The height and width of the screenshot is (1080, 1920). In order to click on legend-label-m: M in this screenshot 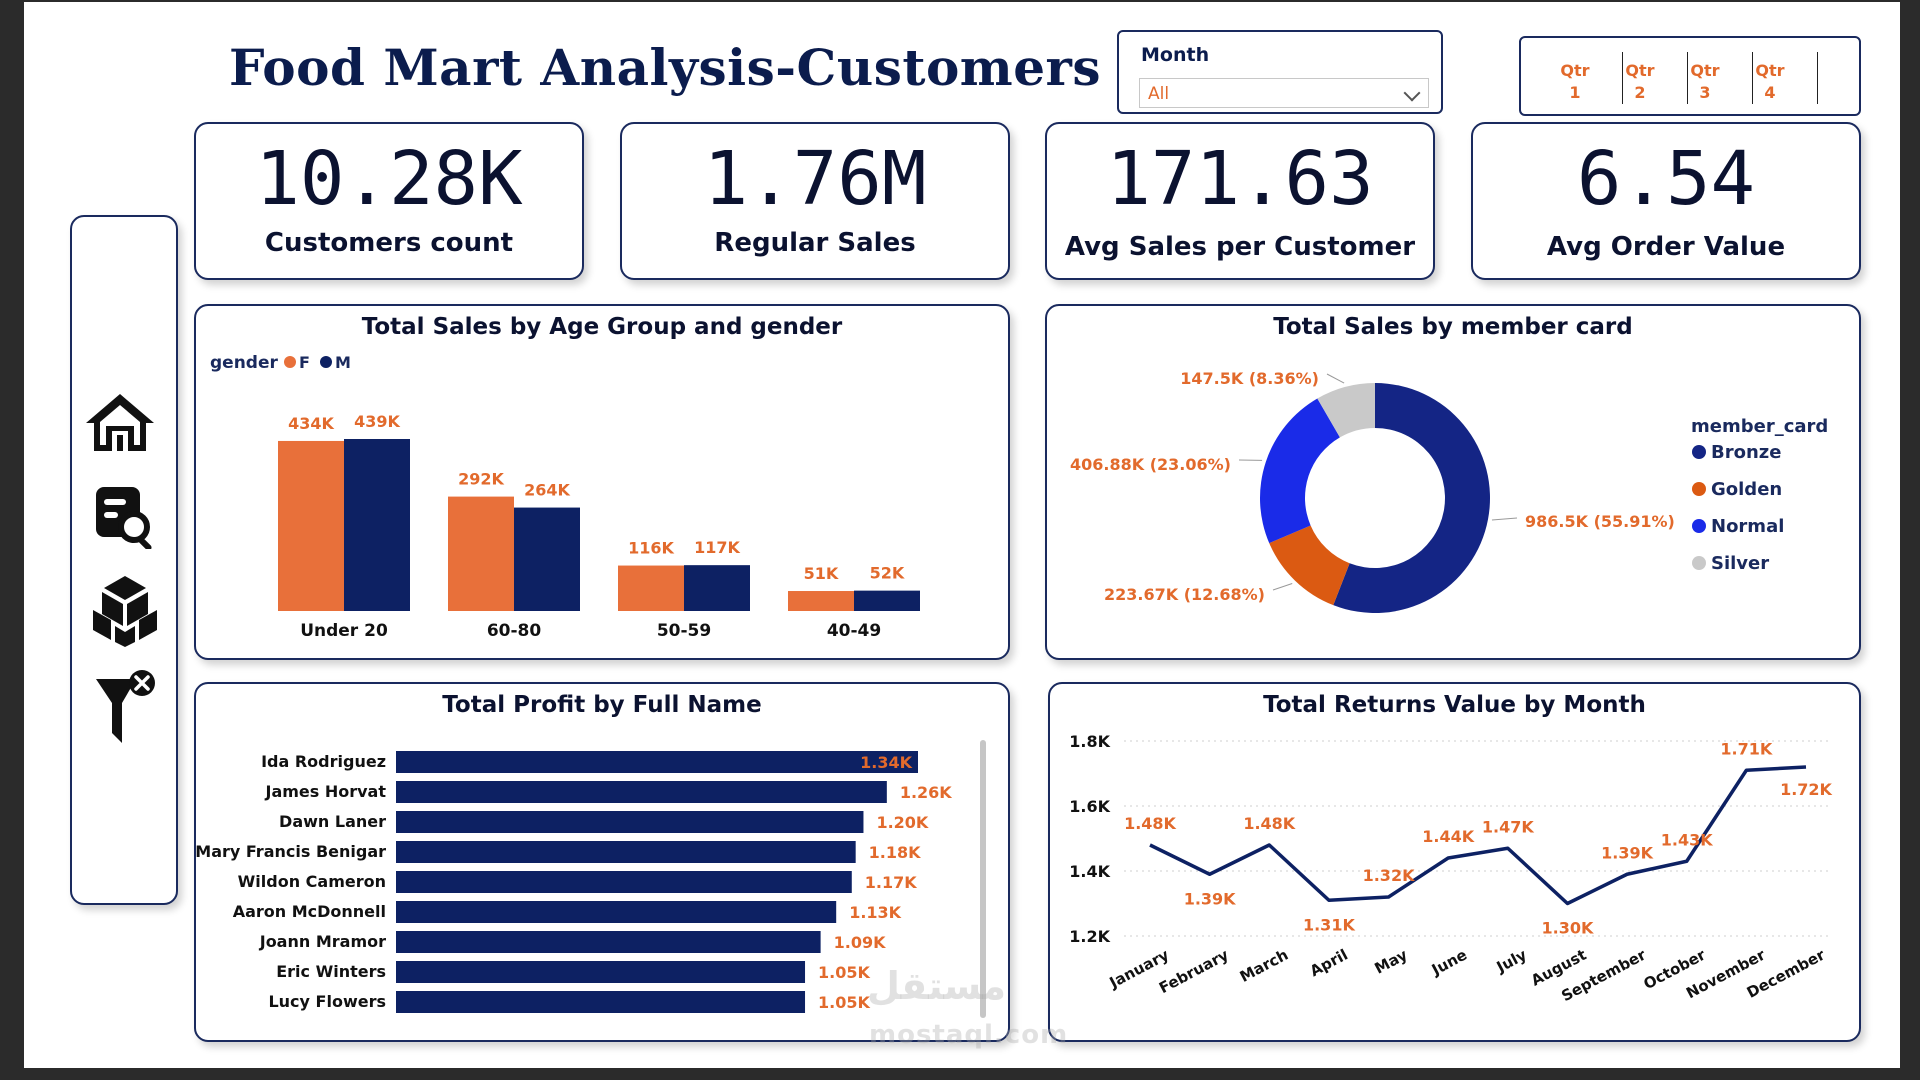, I will do `click(343, 362)`.